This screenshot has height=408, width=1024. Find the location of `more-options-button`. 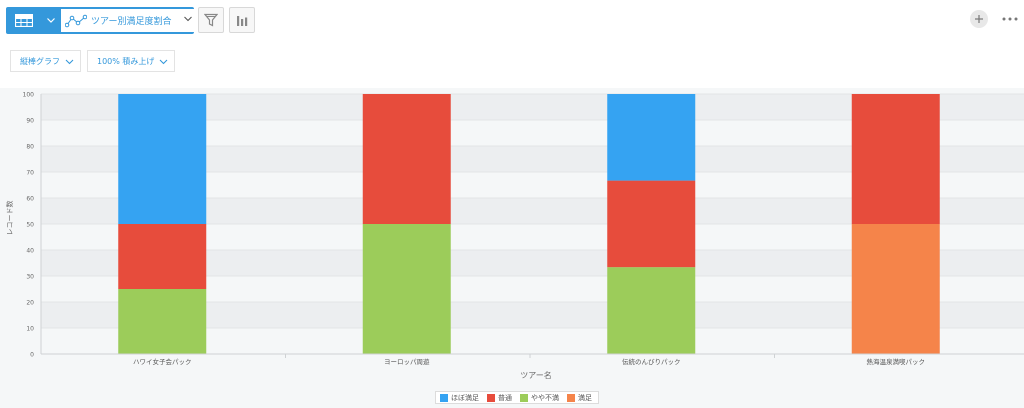

more-options-button is located at coordinates (1010, 19).